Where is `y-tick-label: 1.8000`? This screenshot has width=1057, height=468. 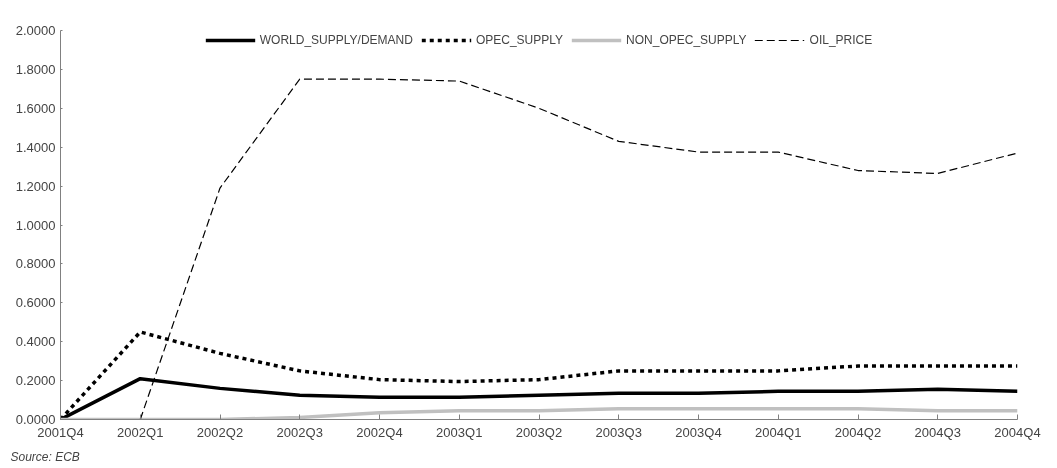
y-tick-label: 1.8000 is located at coordinates (35, 69).